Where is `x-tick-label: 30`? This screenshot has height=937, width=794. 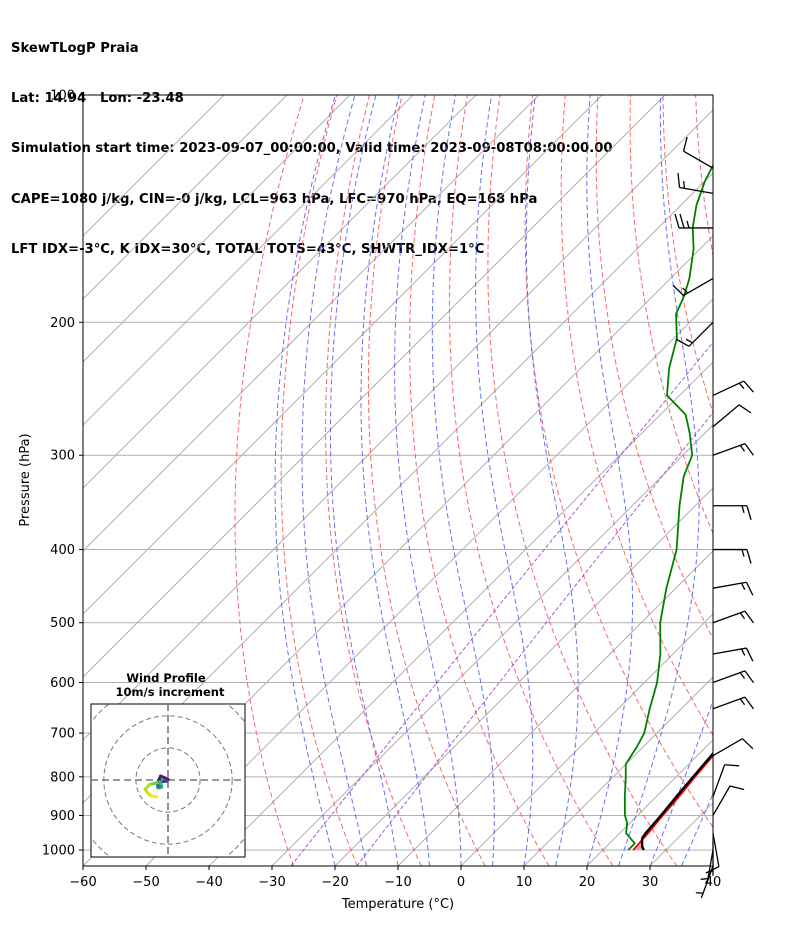
x-tick-label: 30 is located at coordinates (650, 882).